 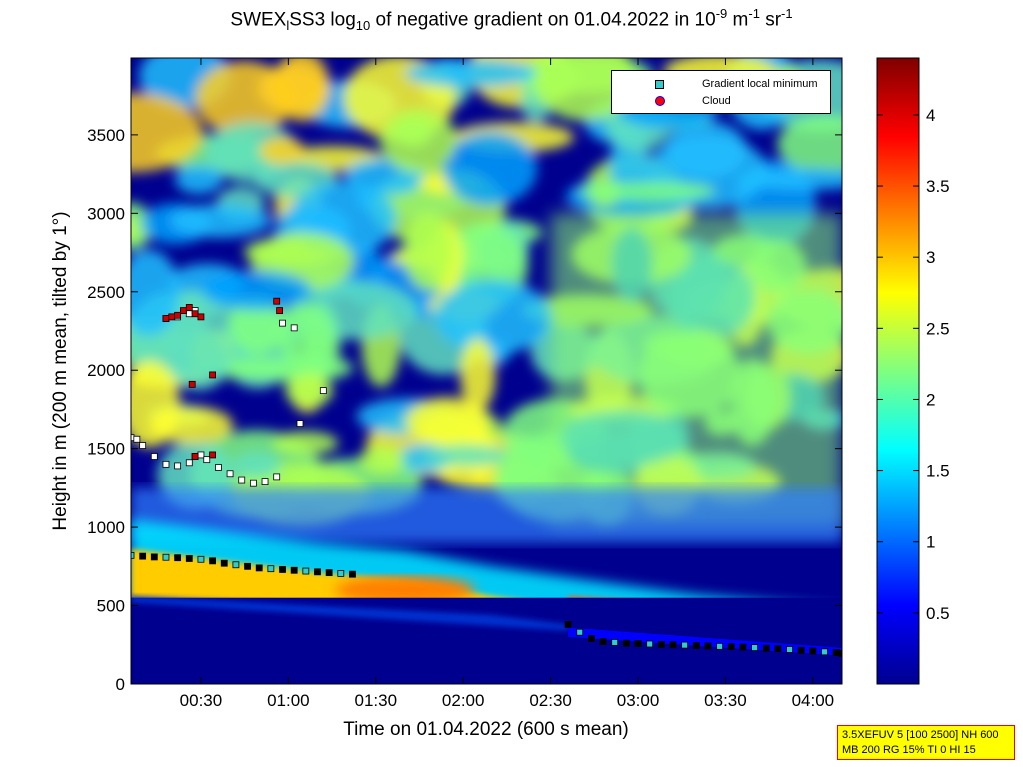 What do you see at coordinates (111, 606) in the screenshot?
I see `y-tick-label: 500` at bounding box center [111, 606].